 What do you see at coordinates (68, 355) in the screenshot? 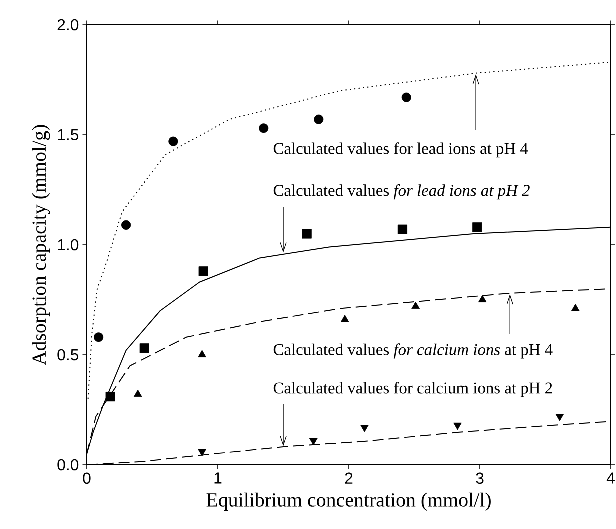
I see `y-tick-label: 0.5` at bounding box center [68, 355].